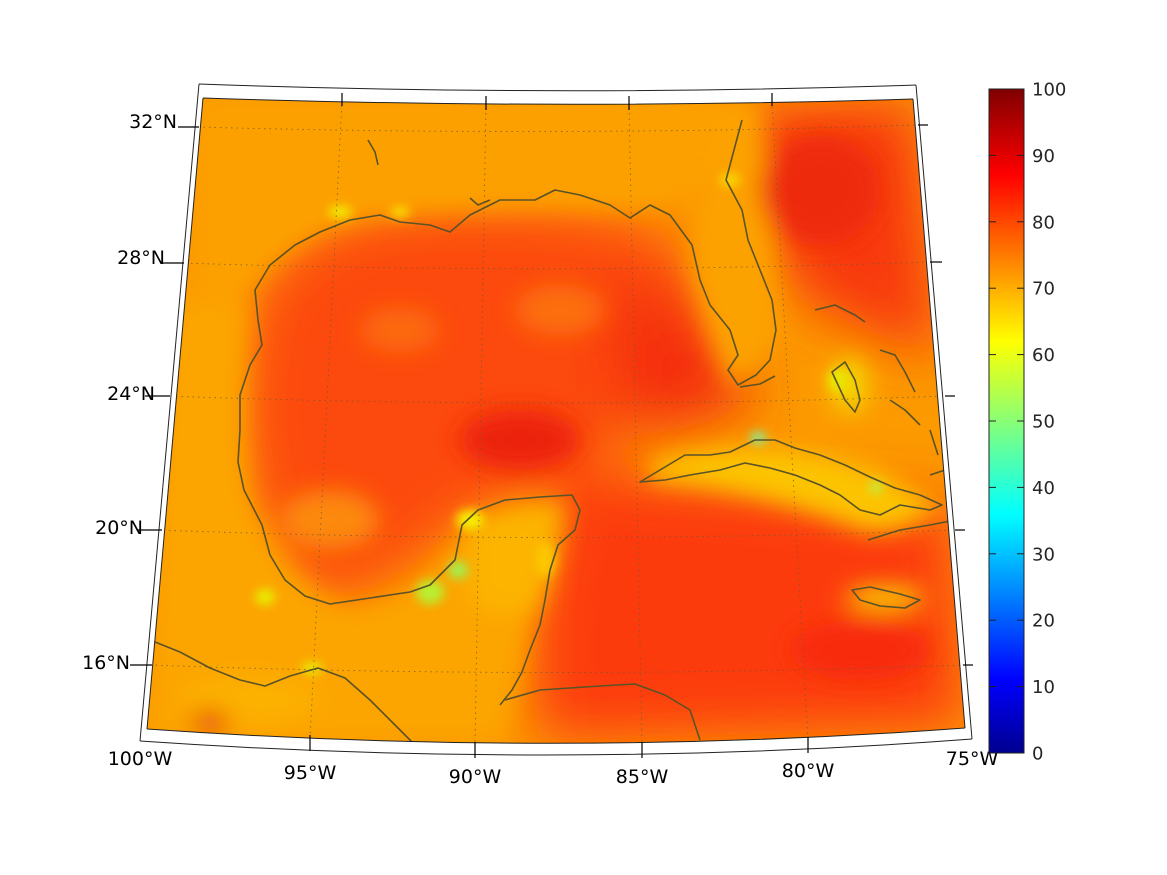 This screenshot has width=1167, height=875. I want to click on colorbar-label-60: 60, so click(1043, 355).